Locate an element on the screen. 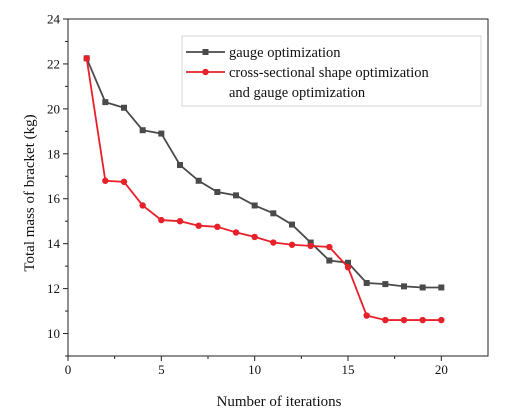 This screenshot has height=415, width=521. y-axis-label: Total mass of bracket (kg) is located at coordinates (30, 192).